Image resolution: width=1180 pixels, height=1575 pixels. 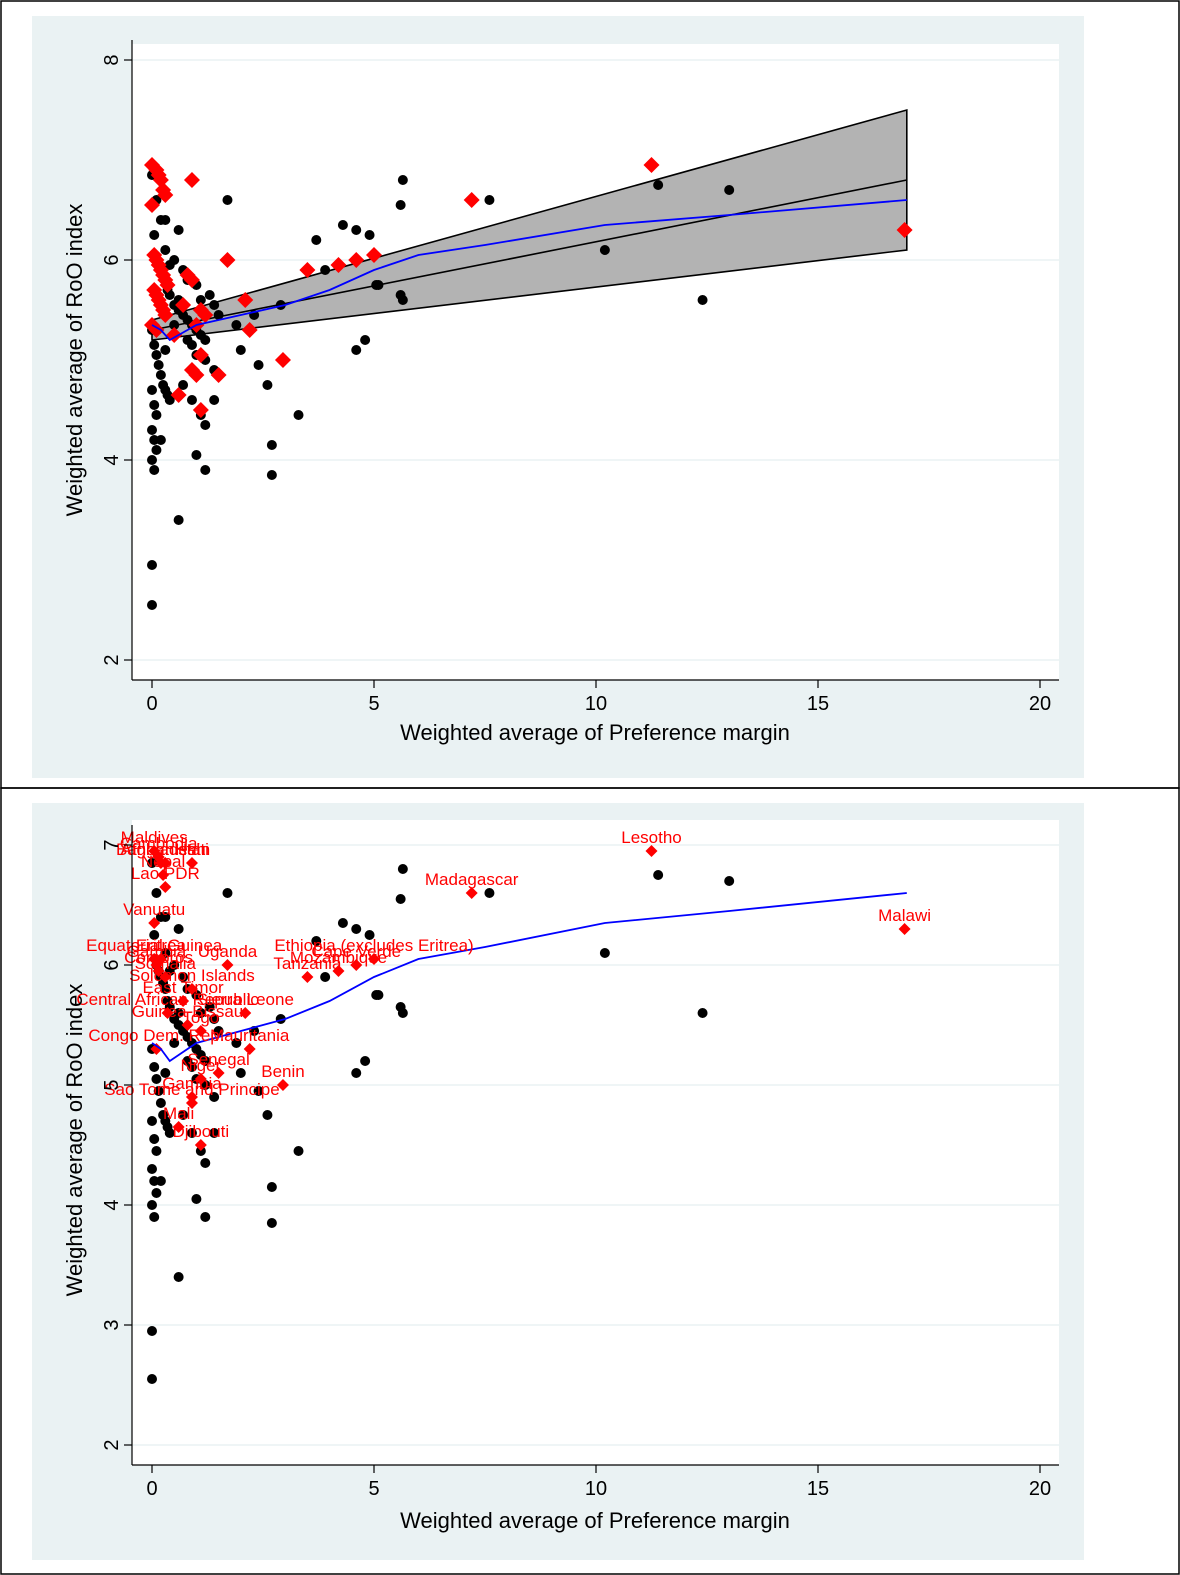 What do you see at coordinates (200, 1131) in the screenshot?
I see `country-label: Djibouti` at bounding box center [200, 1131].